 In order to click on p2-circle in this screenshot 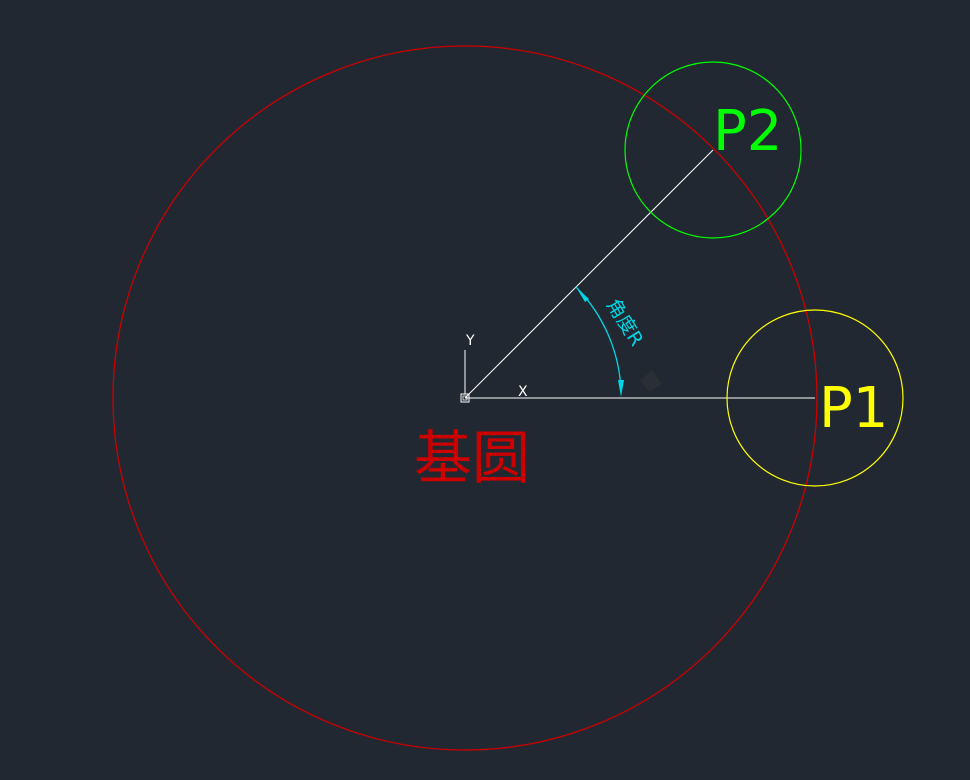, I will do `click(713, 150)`.